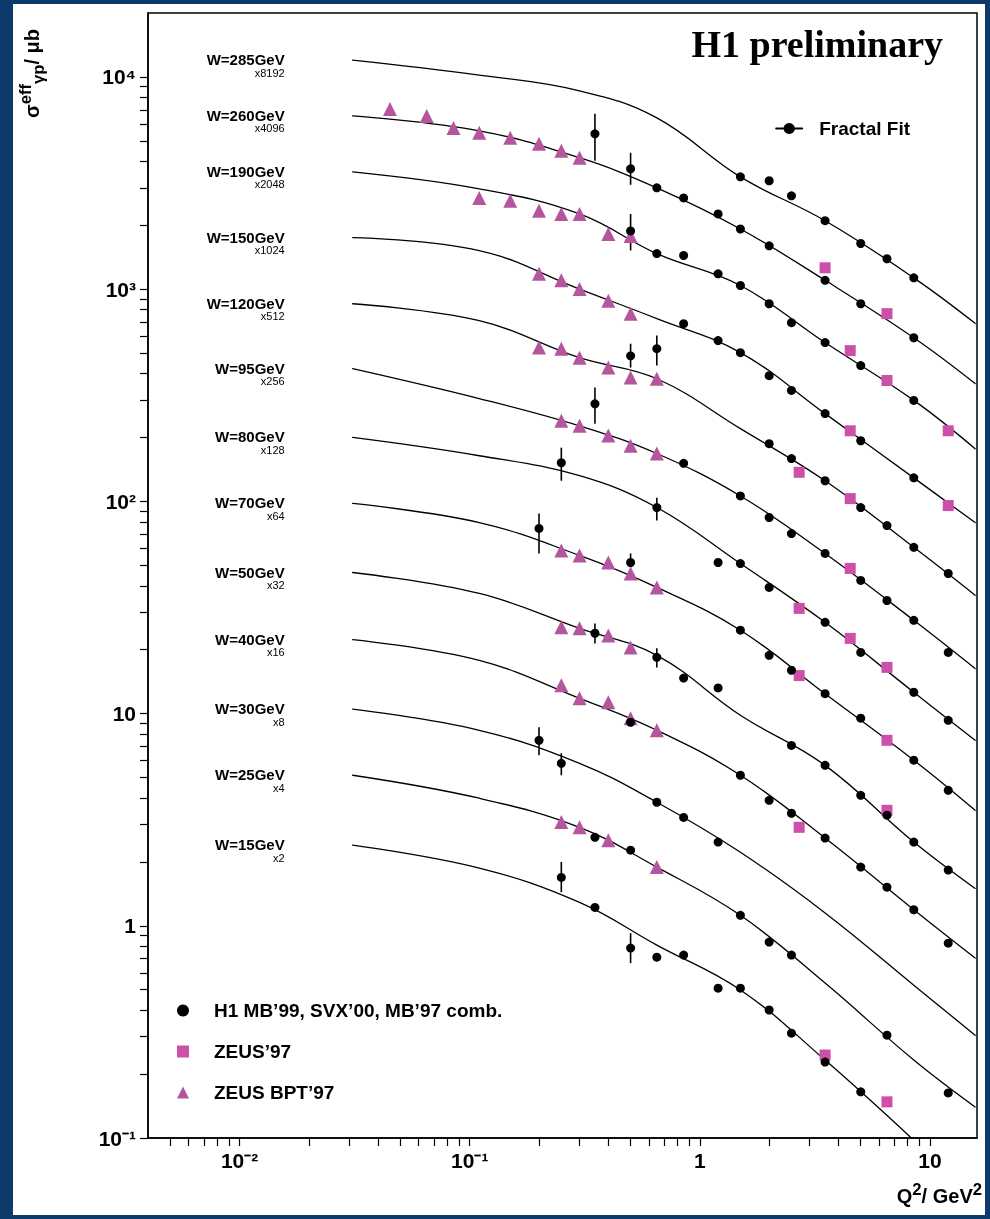 This screenshot has width=990, height=1219. I want to click on annotation: W=260GeV x4096, so click(245, 120).